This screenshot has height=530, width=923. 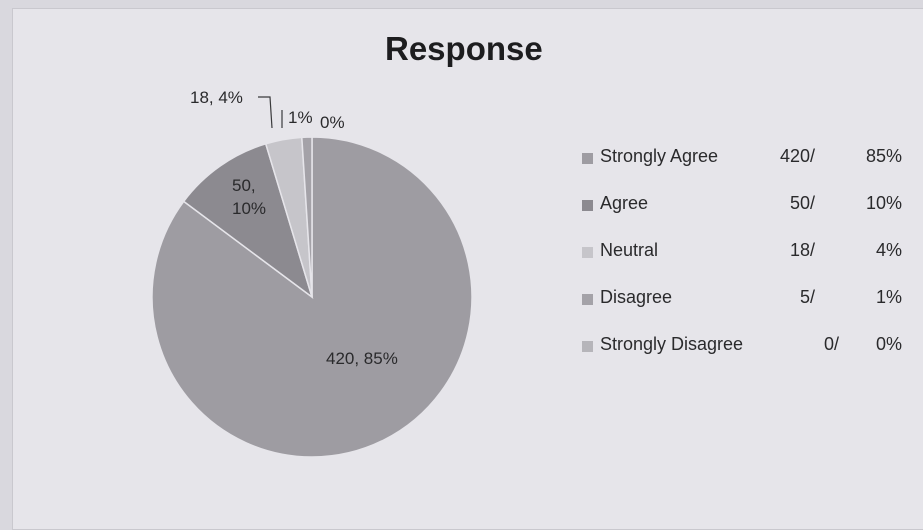 What do you see at coordinates (248, 220) in the screenshot?
I see `pie-slice-agree` at bounding box center [248, 220].